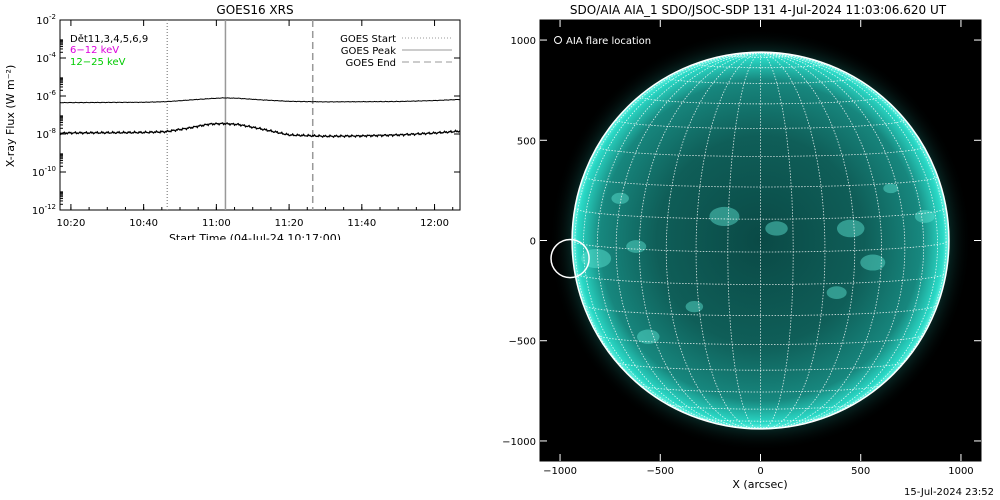 The image size is (1000, 500). I want to click on aia-y-tick-label: −1000, so click(519, 442).